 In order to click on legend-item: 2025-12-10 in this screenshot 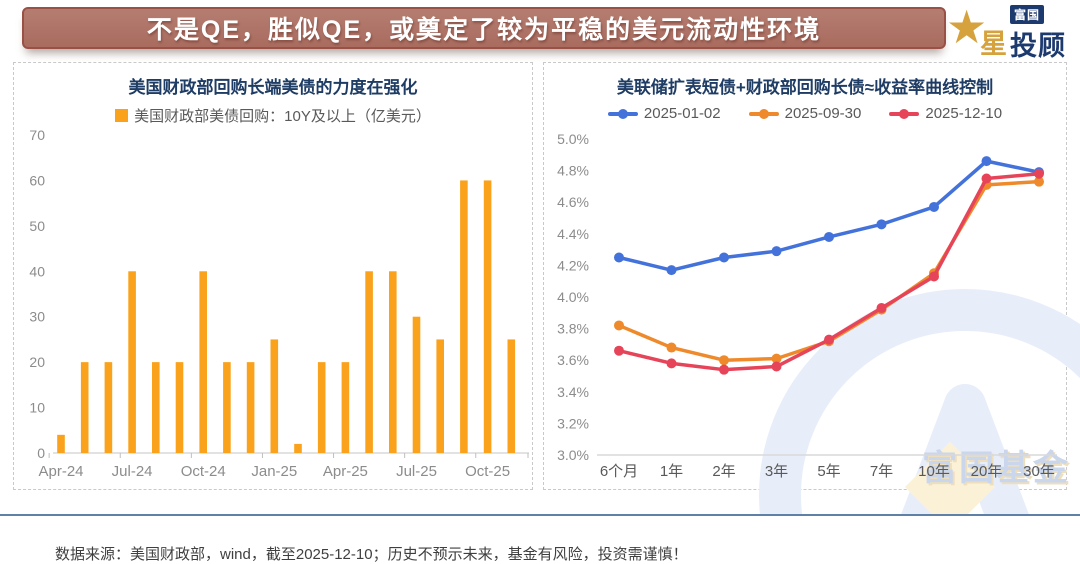, I will do `click(945, 113)`.